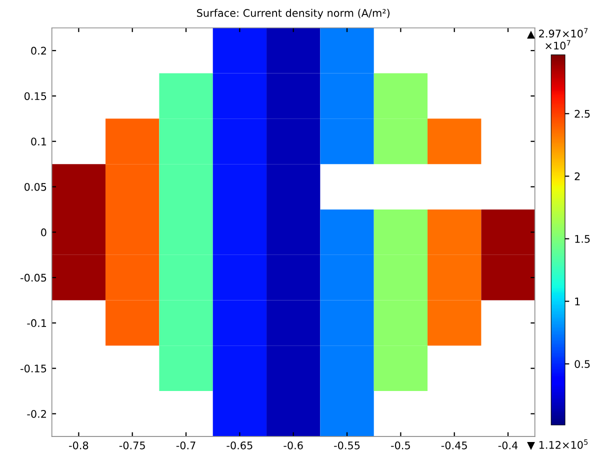 This screenshot has width=603, height=457. What do you see at coordinates (557, 444) in the screenshot?
I see `text: ▼ 1.12×10$^{5}$` at bounding box center [557, 444].